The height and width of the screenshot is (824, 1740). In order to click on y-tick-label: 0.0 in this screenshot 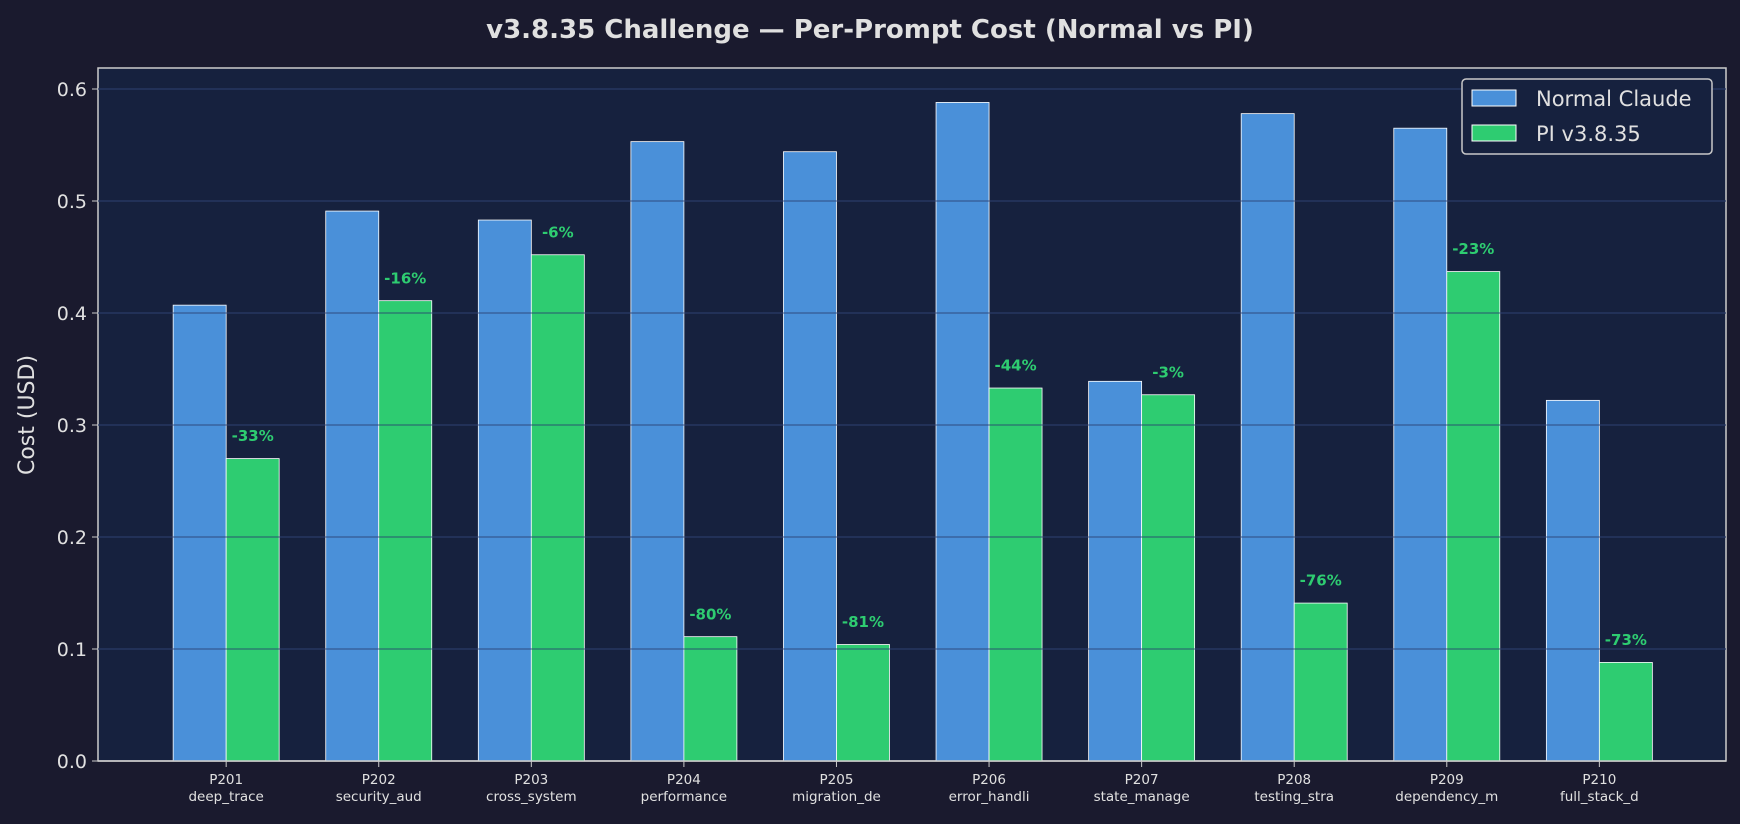, I will do `click(72, 762)`.